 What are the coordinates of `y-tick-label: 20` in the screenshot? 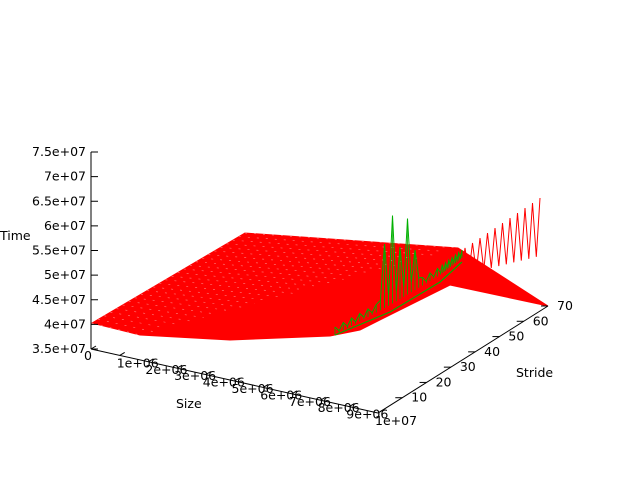 It's located at (444, 381).